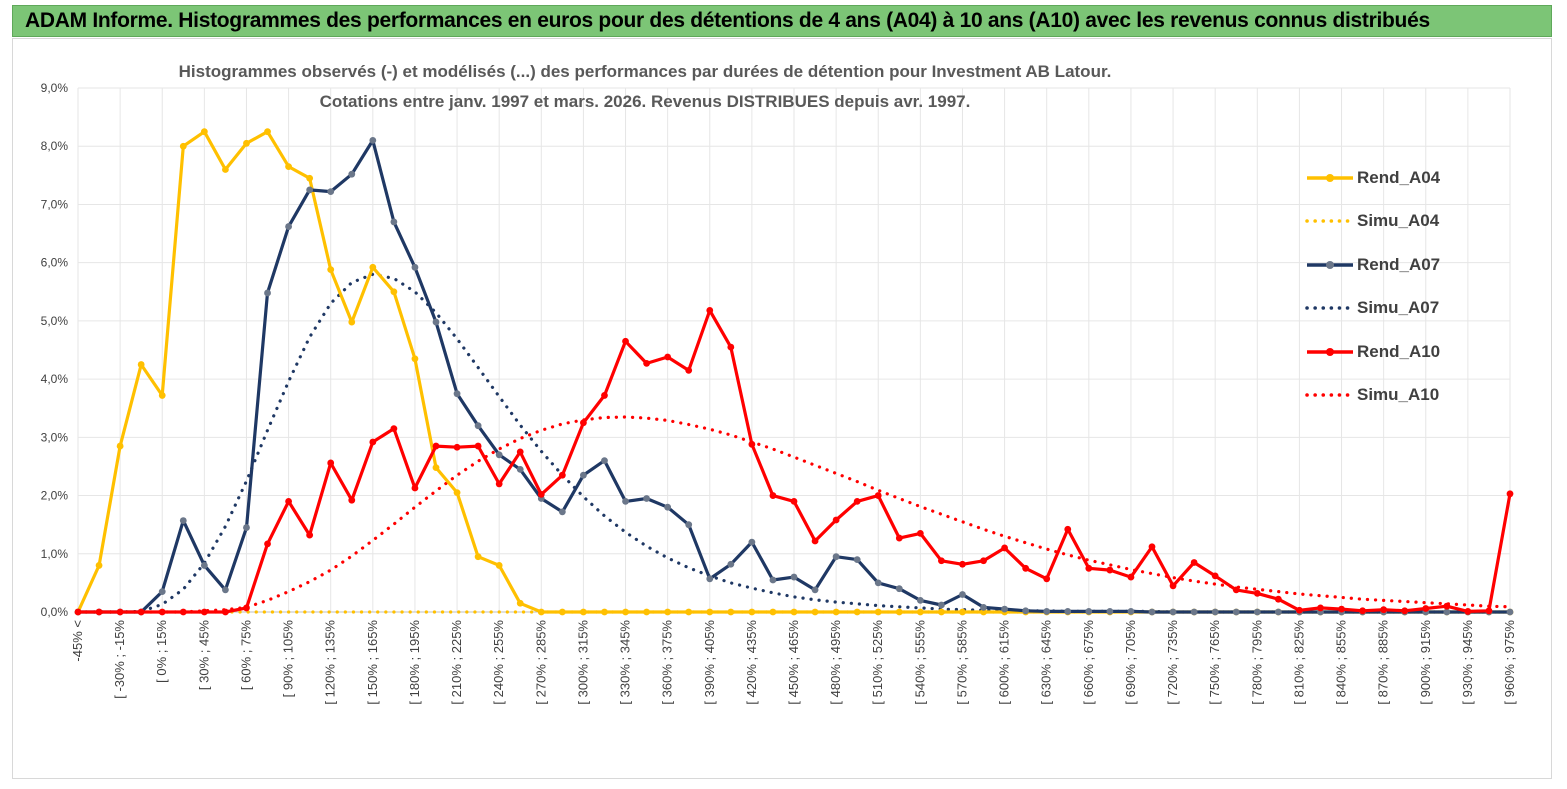 The width and height of the screenshot is (1567, 789). I want to click on x-tick-label: [ 270% ; 285%, so click(540, 662).